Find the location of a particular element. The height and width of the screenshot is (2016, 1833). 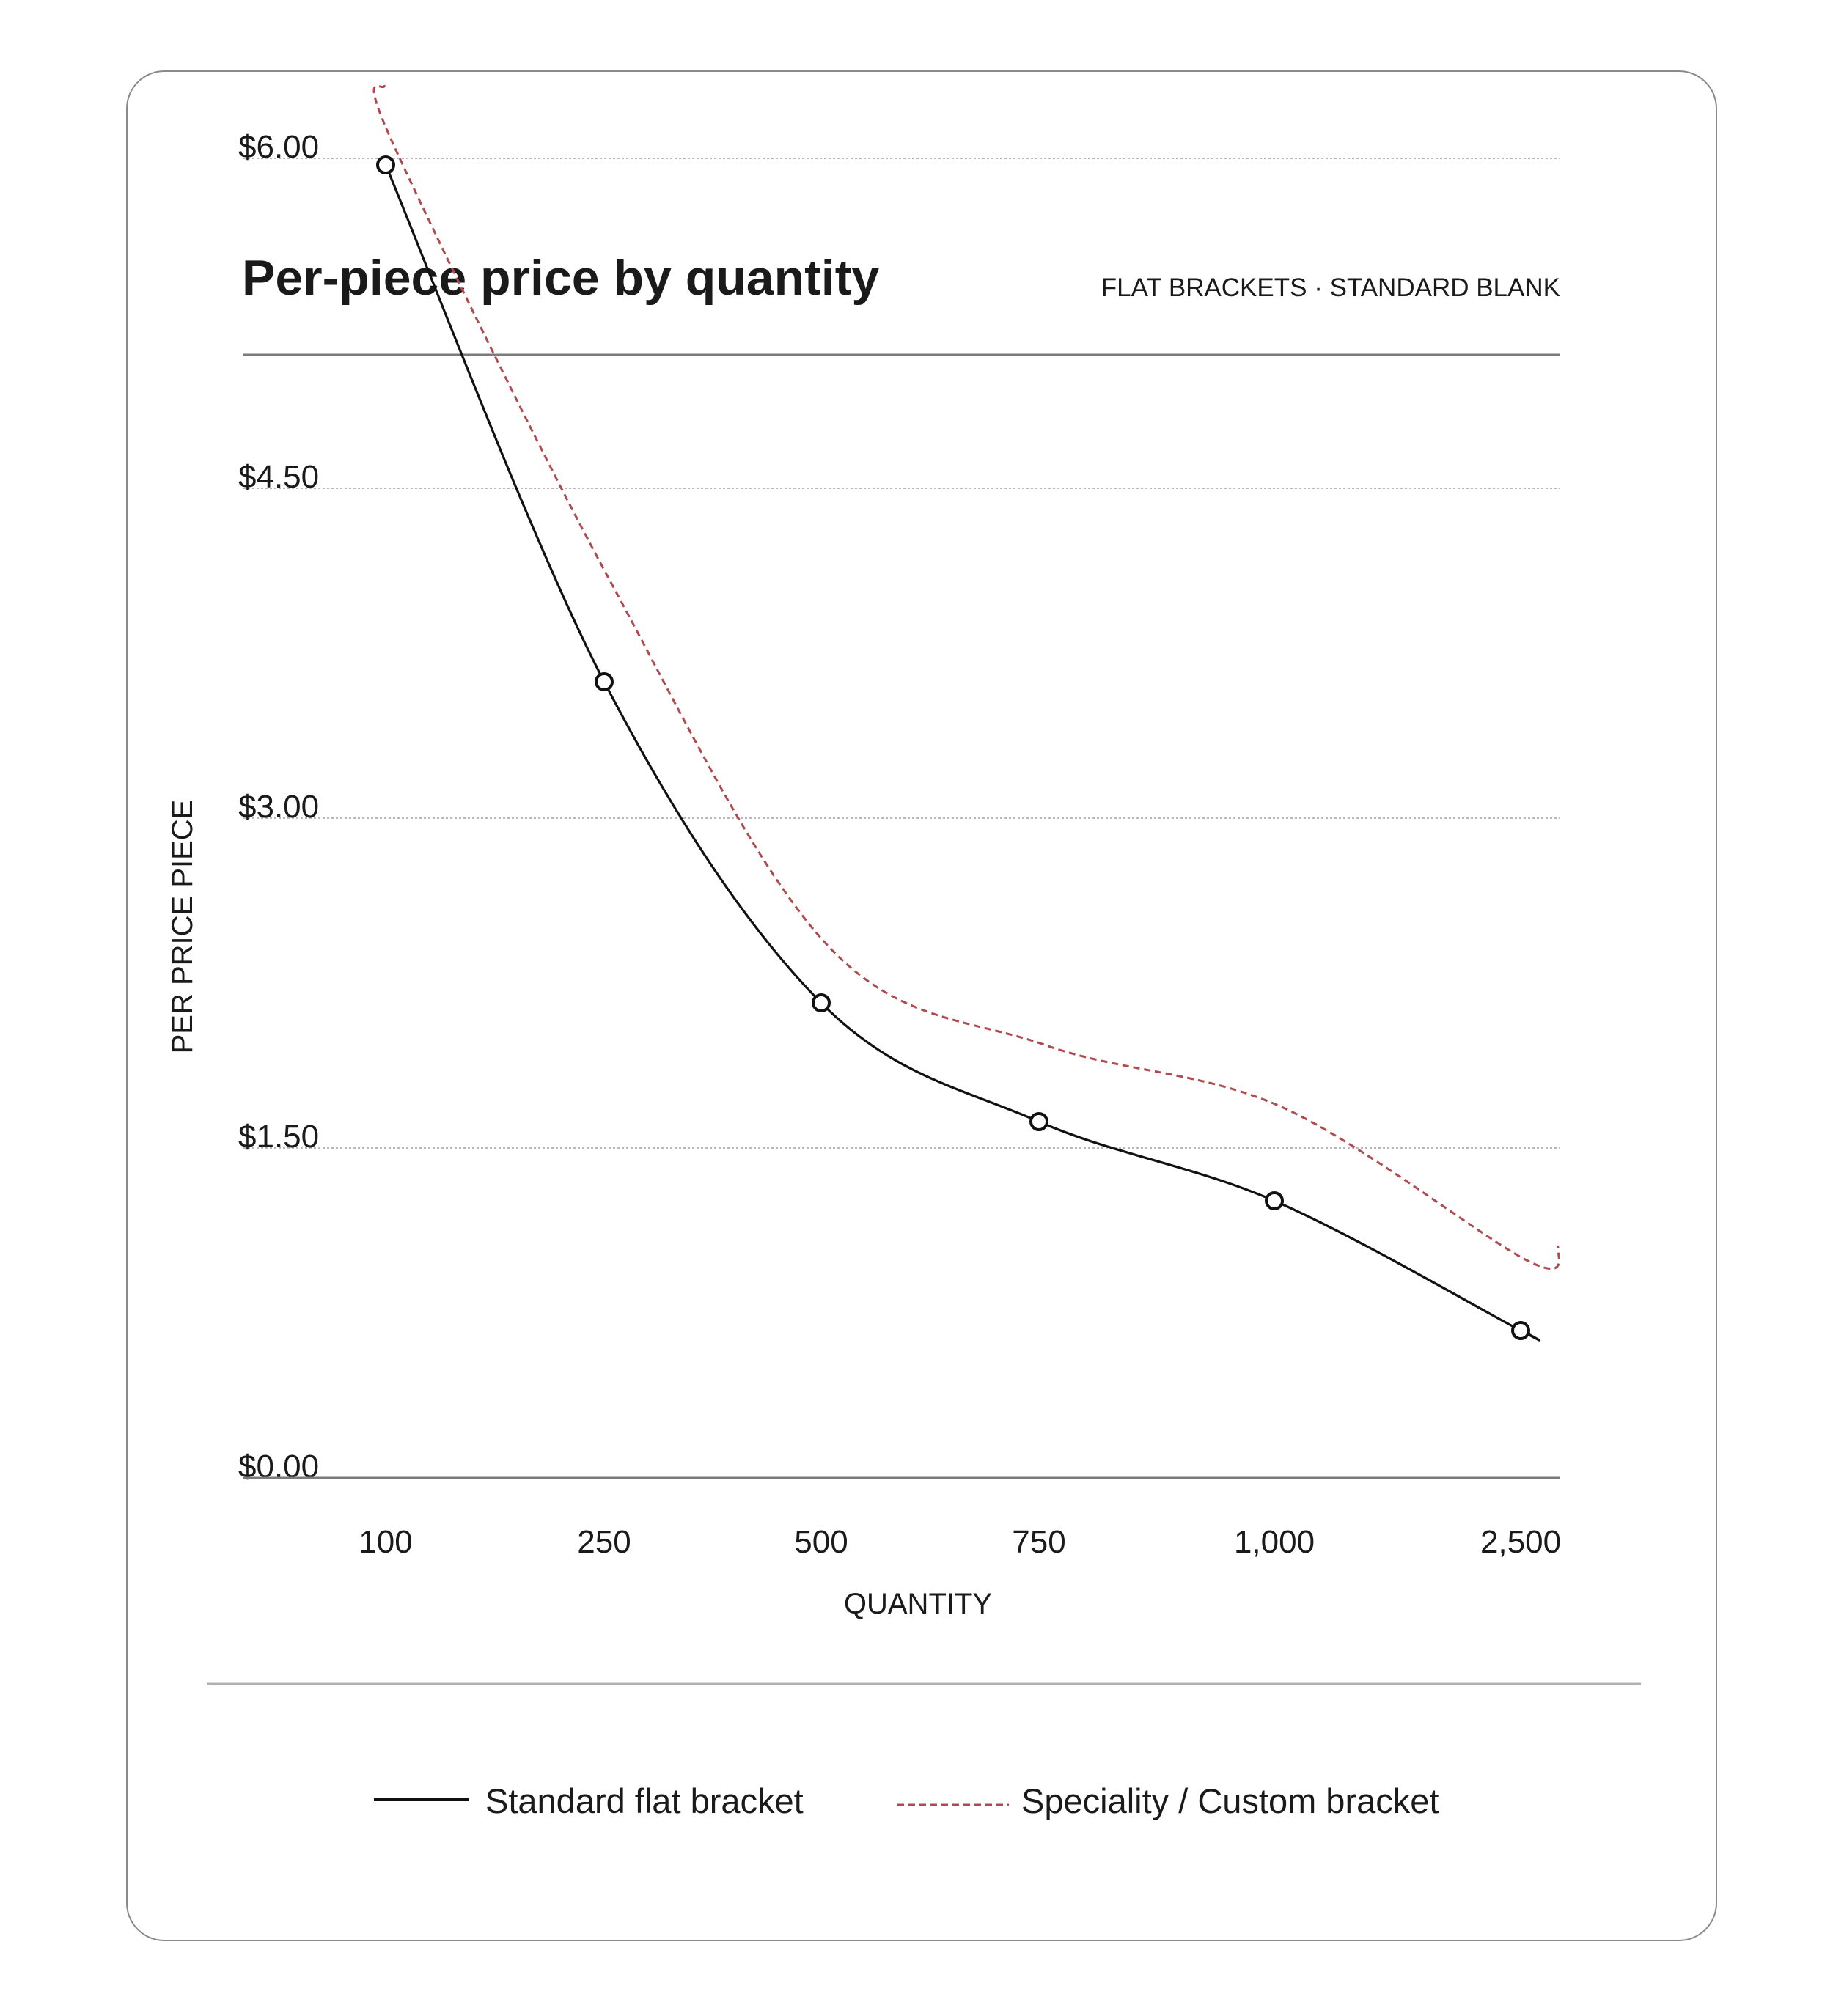

y-axis-ticks: $0.00 $1.50 $3.00 $4.50 $6.00 is located at coordinates (278, 807).